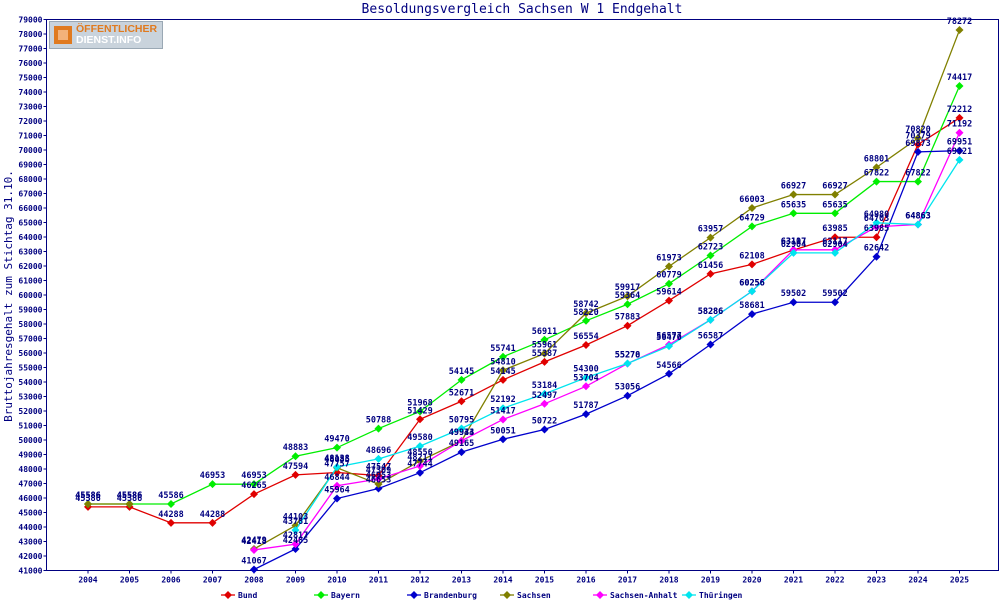 The width and height of the screenshot is (1000, 600). What do you see at coordinates (711, 336) in the screenshot?
I see `data-label: 56587` at bounding box center [711, 336].